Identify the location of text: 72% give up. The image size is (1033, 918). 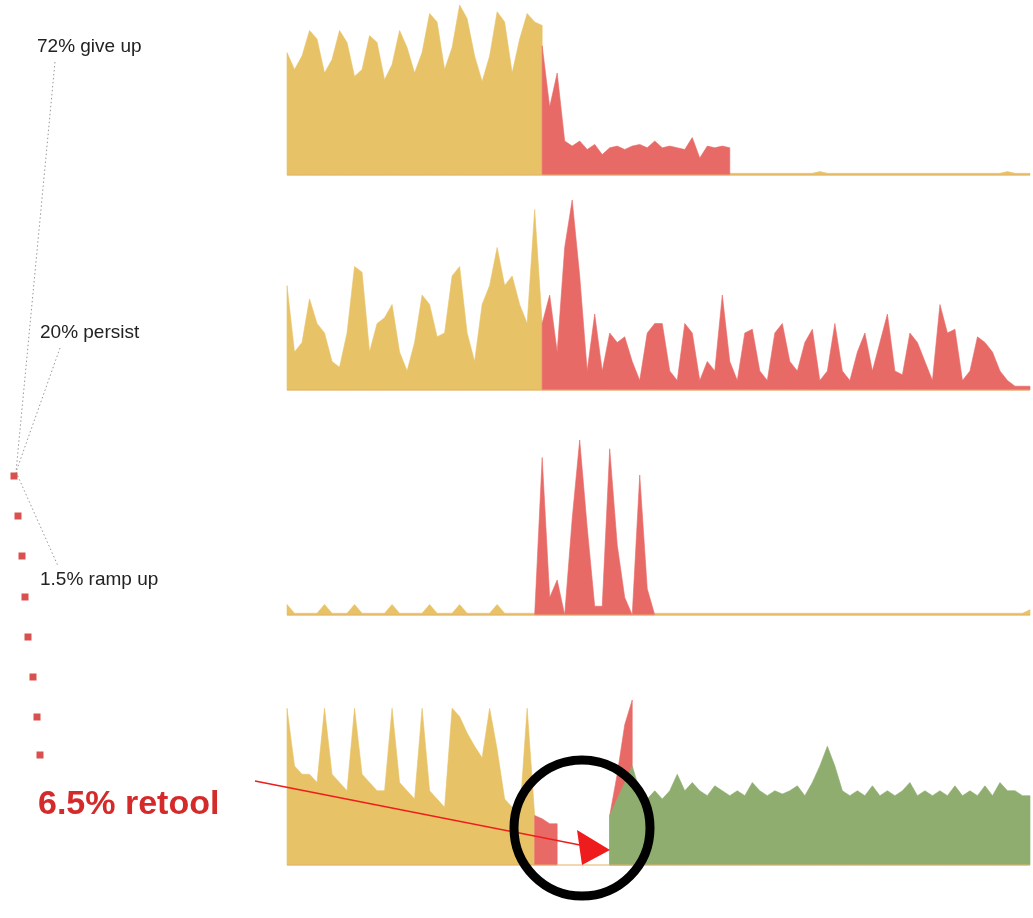
(89, 46).